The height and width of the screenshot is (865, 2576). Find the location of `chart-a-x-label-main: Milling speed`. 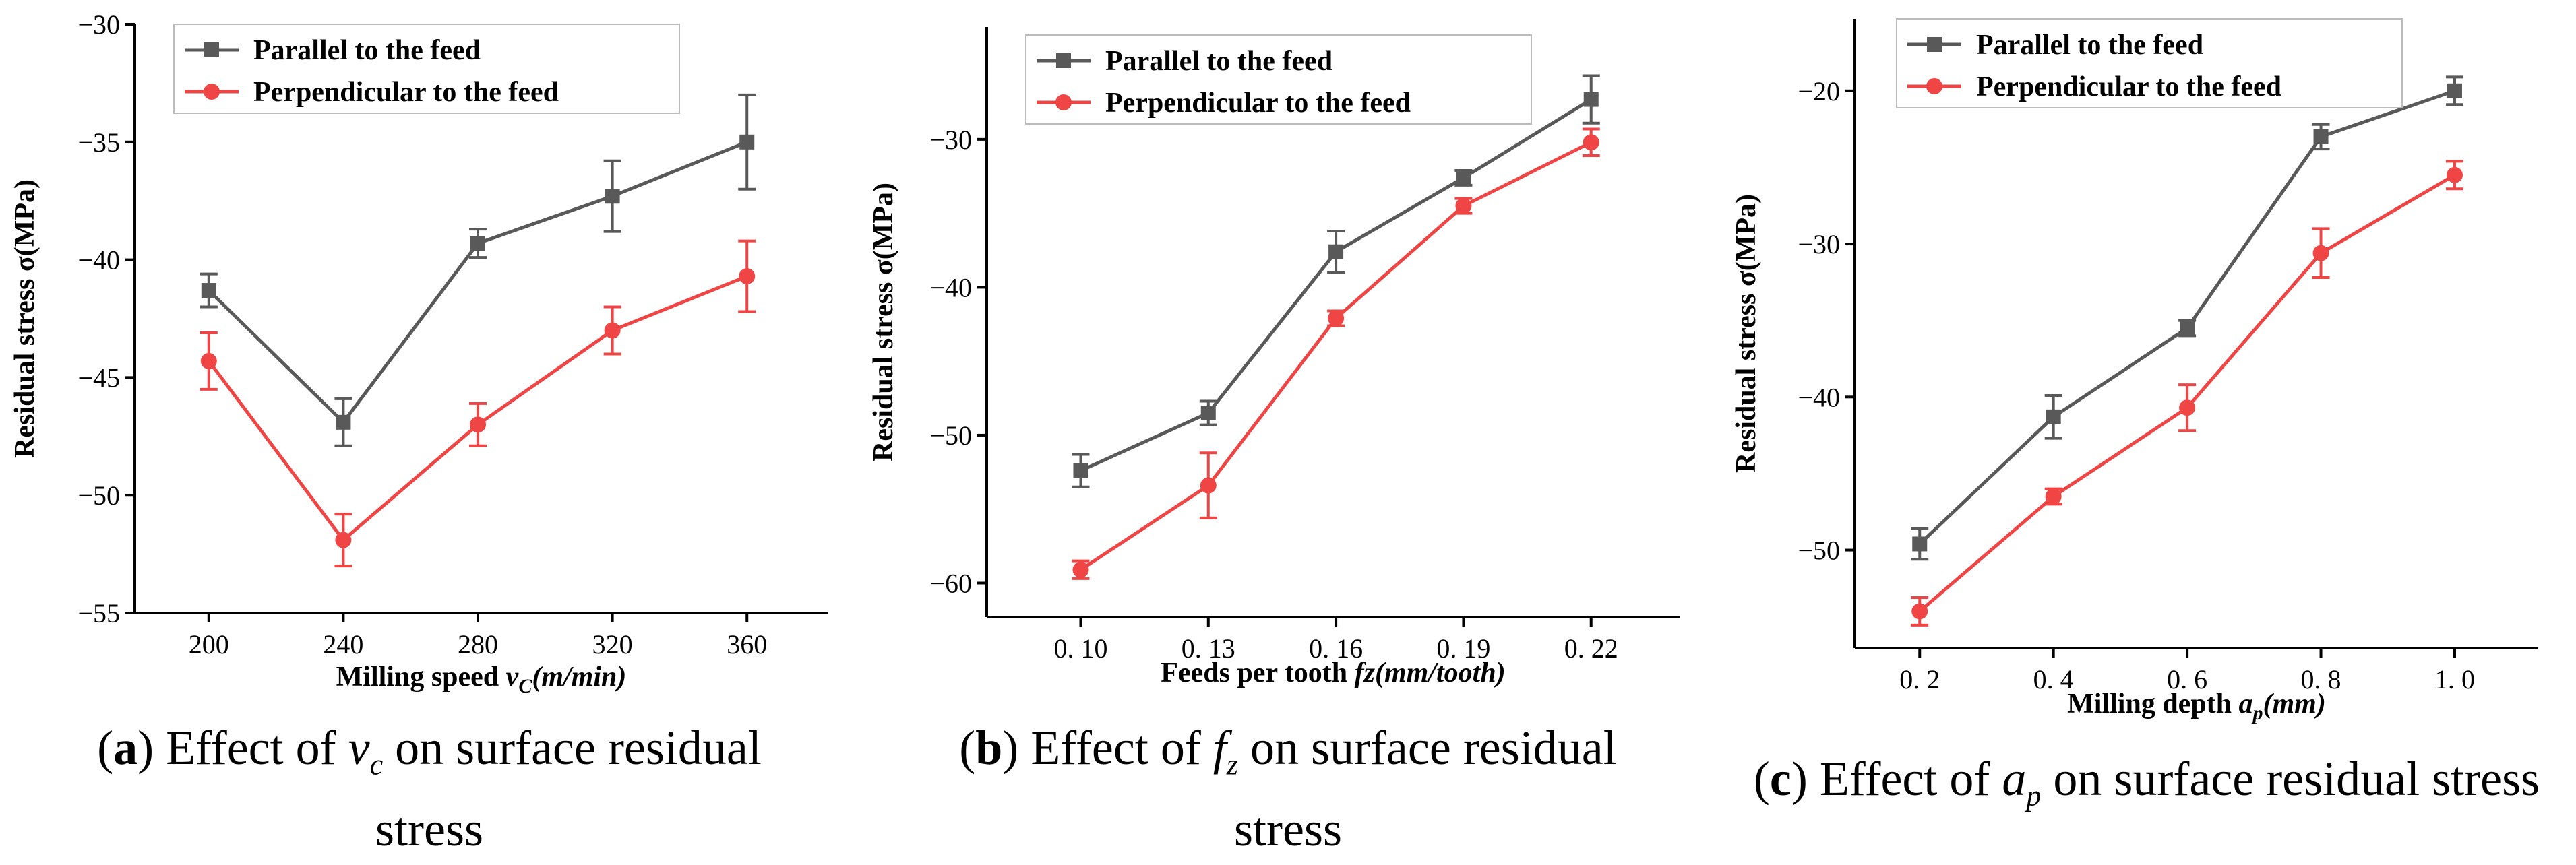

chart-a-x-label-main: Milling speed is located at coordinates (421, 677).